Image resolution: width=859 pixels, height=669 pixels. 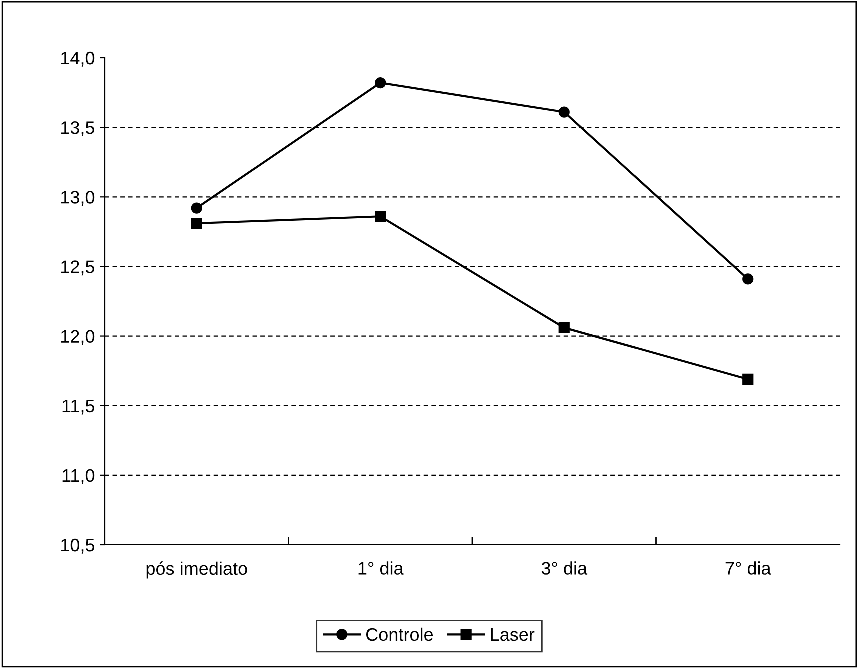 I want to click on y-tick-label: 13,0, so click(x=78, y=198).